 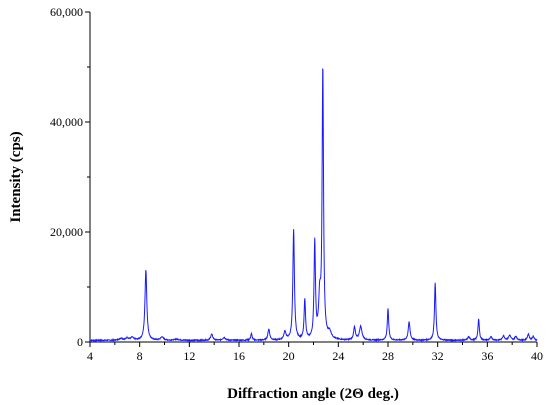 What do you see at coordinates (388, 356) in the screenshot?
I see `x-tick-label: 28` at bounding box center [388, 356].